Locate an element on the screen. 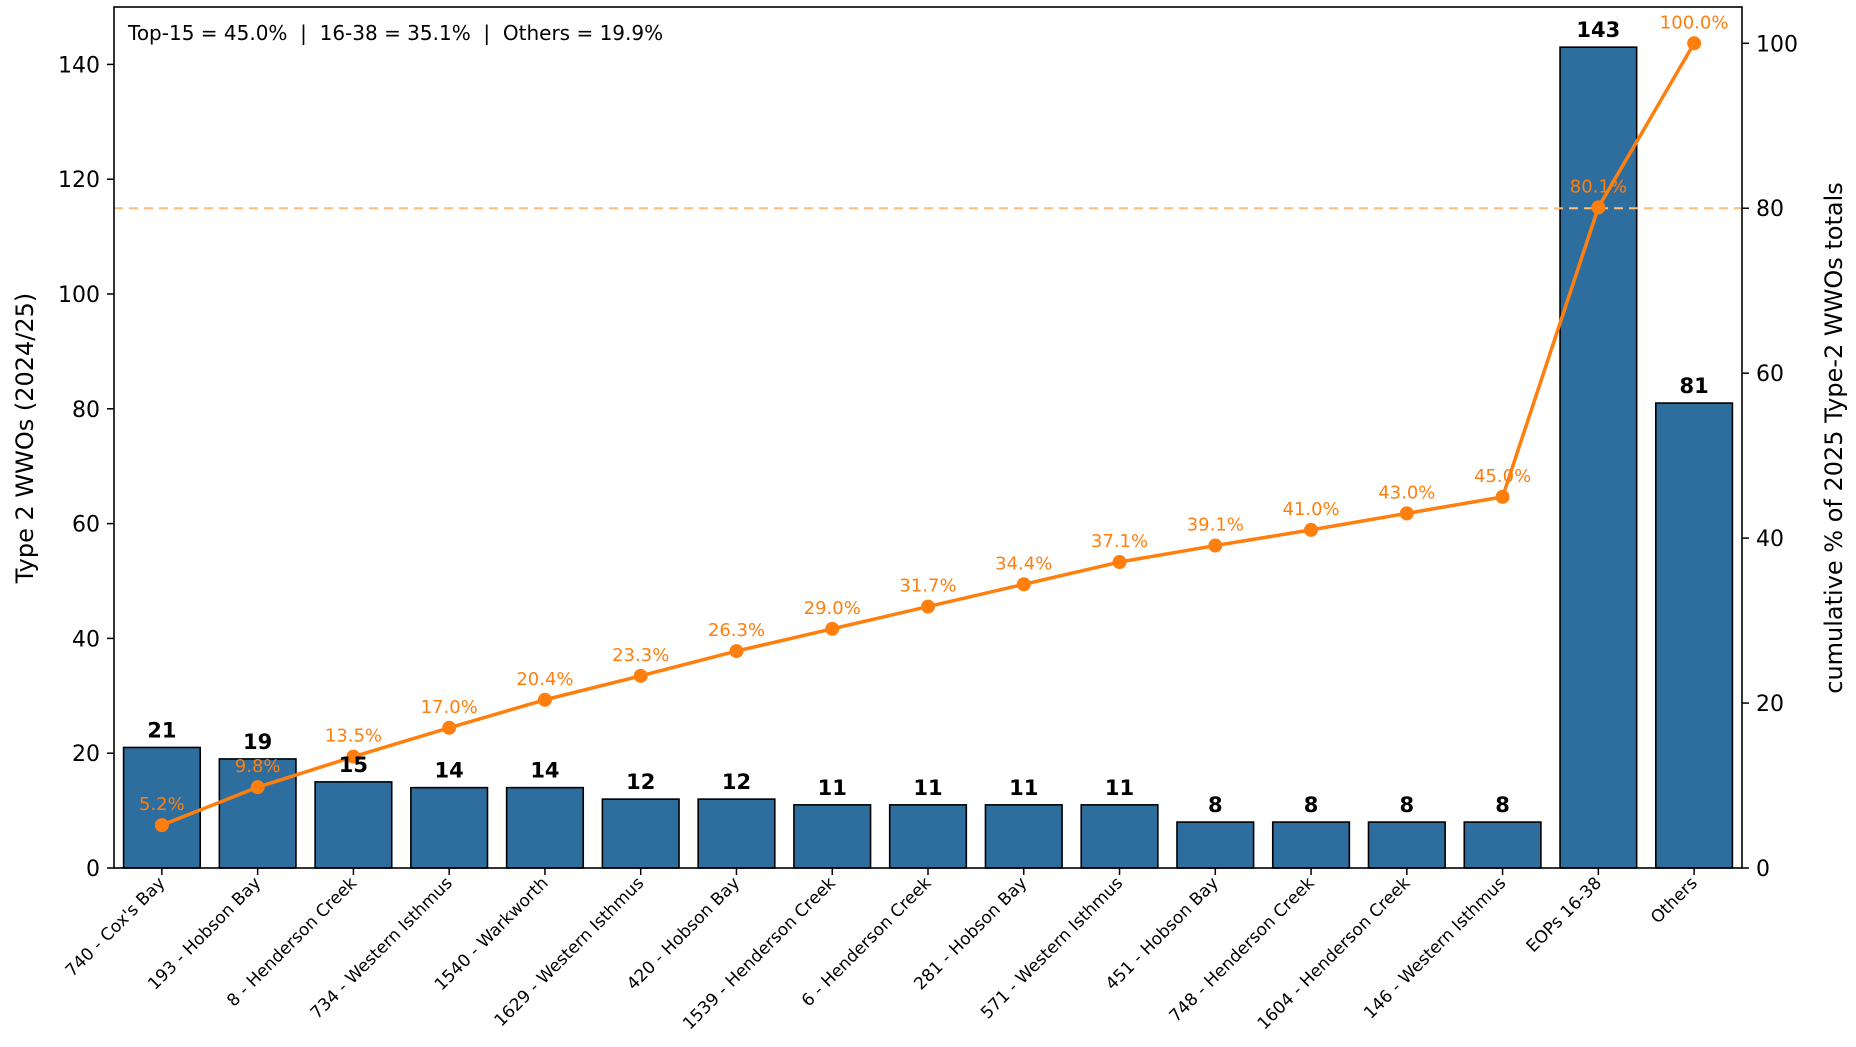 The image size is (1856, 1047). bar-value-label-5: 12 is located at coordinates (640, 782).